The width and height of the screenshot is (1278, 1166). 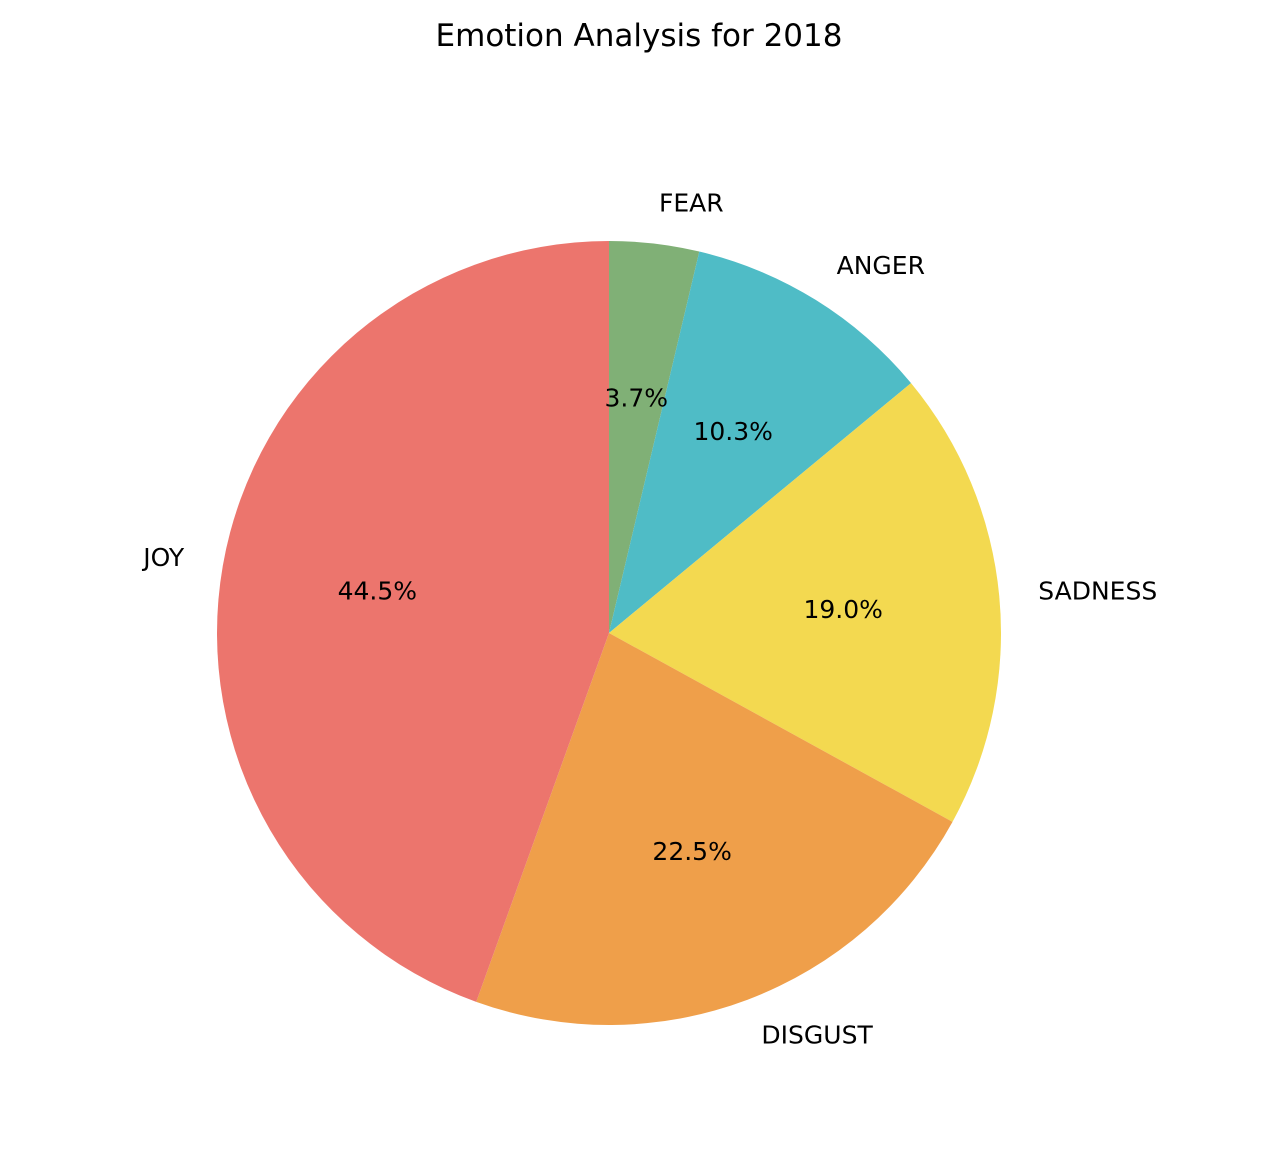 I want to click on pie-slice-sadness, so click(x=805, y=602).